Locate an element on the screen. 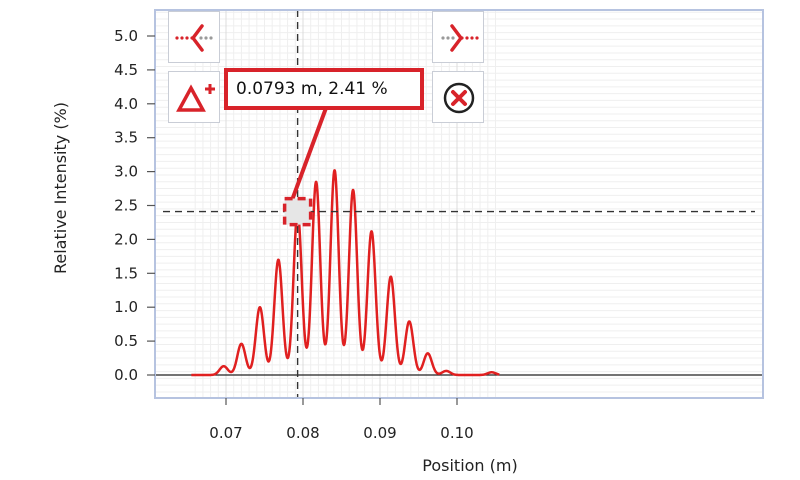 The height and width of the screenshot is (480, 800). remove-cursor-button is located at coordinates (458, 97).